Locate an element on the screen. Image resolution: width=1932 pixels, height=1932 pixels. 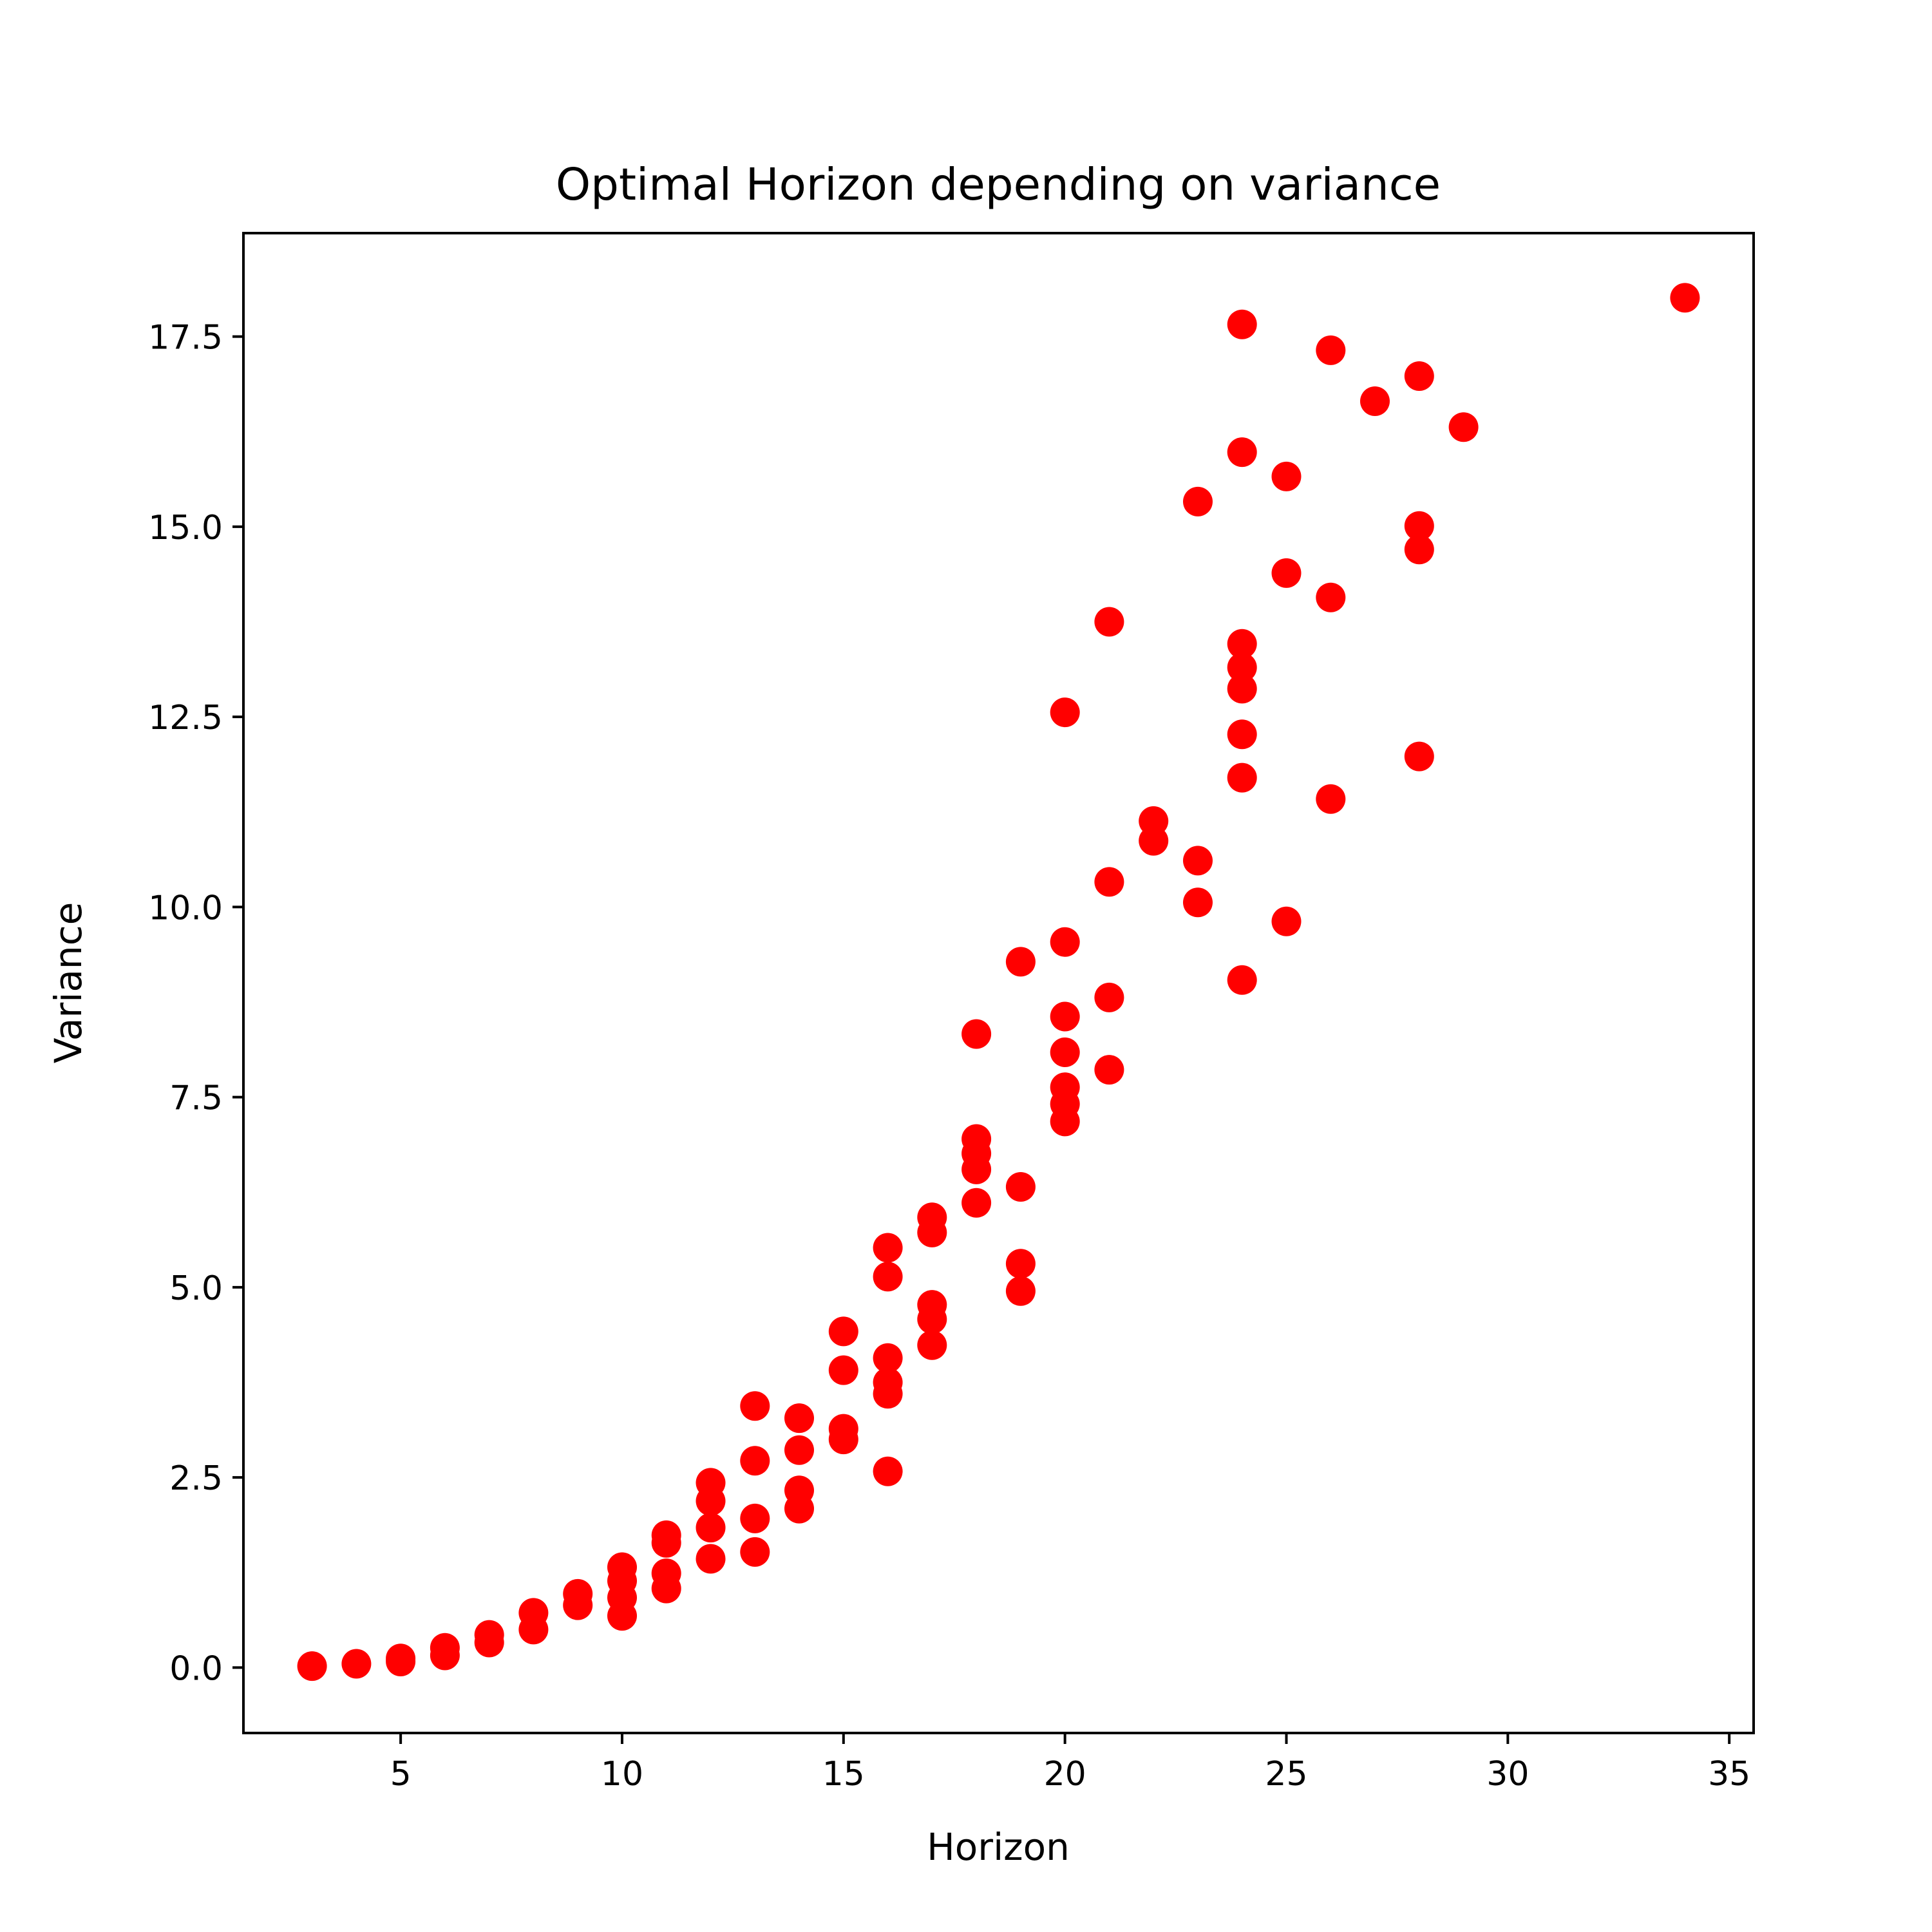
x-tick-label: 30 is located at coordinates (1508, 1774).